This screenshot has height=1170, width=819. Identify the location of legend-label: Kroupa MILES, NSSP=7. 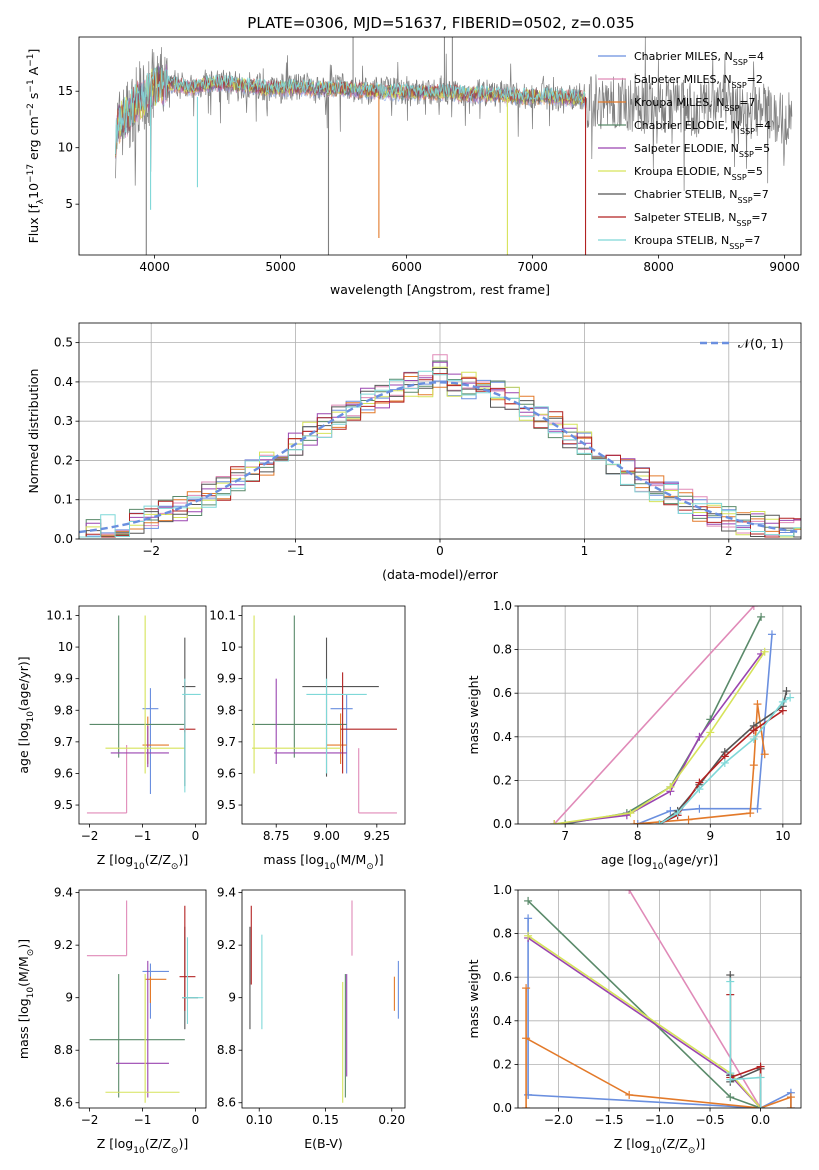
(695, 104).